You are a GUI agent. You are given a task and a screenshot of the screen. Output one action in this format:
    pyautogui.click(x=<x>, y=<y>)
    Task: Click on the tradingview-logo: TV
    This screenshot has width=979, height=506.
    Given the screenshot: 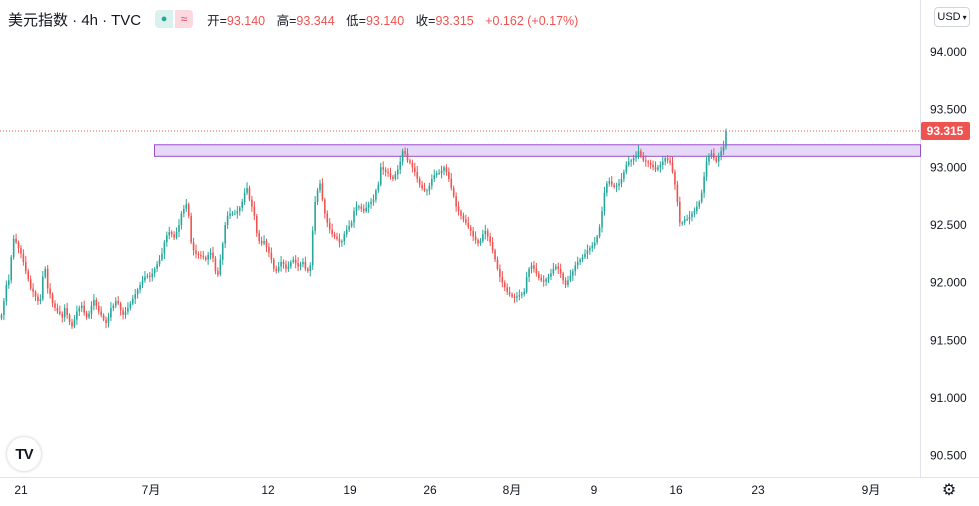 What is the action you would take?
    pyautogui.click(x=24, y=454)
    